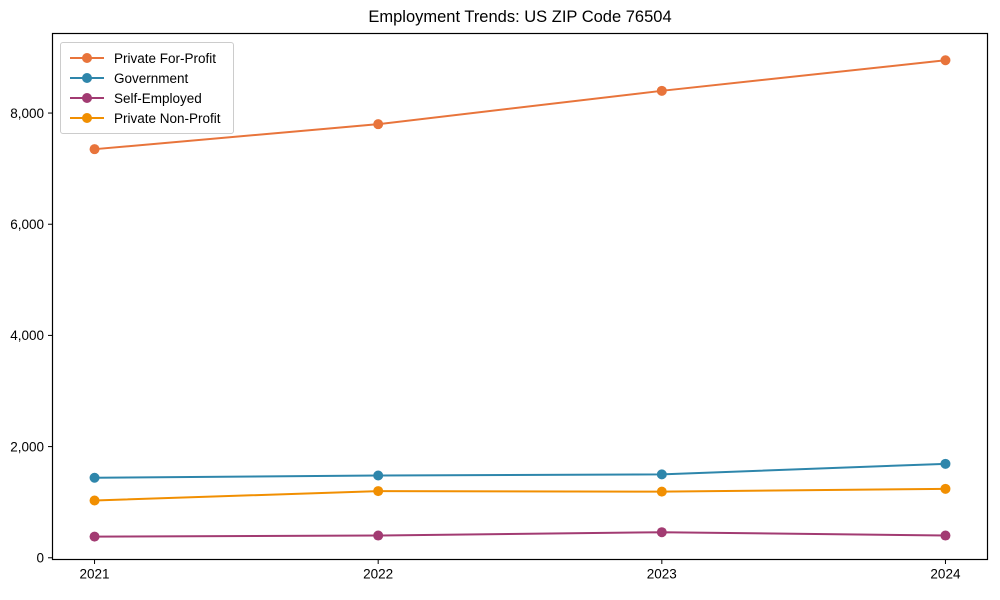  I want to click on x-tick-label: 2022, so click(378, 574).